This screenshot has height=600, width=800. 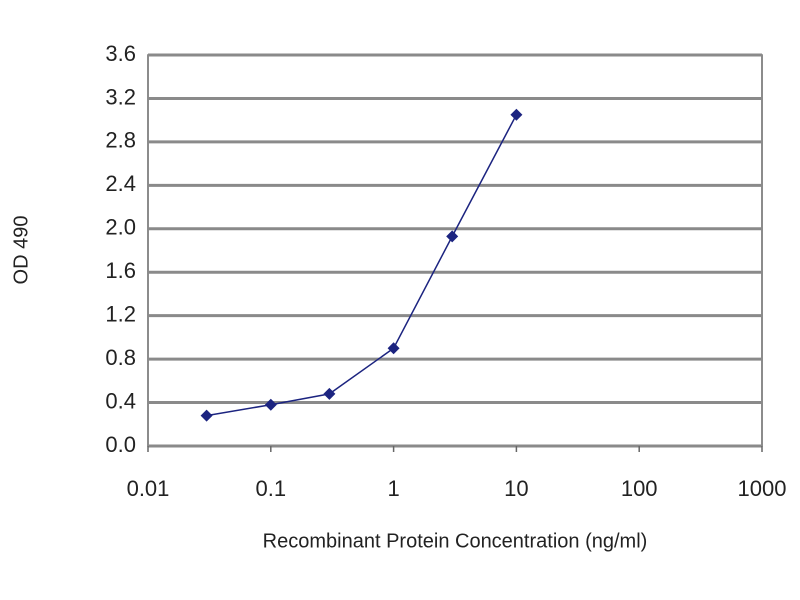 What do you see at coordinates (120, 183) in the screenshot?
I see `y-tick-label: 2.4` at bounding box center [120, 183].